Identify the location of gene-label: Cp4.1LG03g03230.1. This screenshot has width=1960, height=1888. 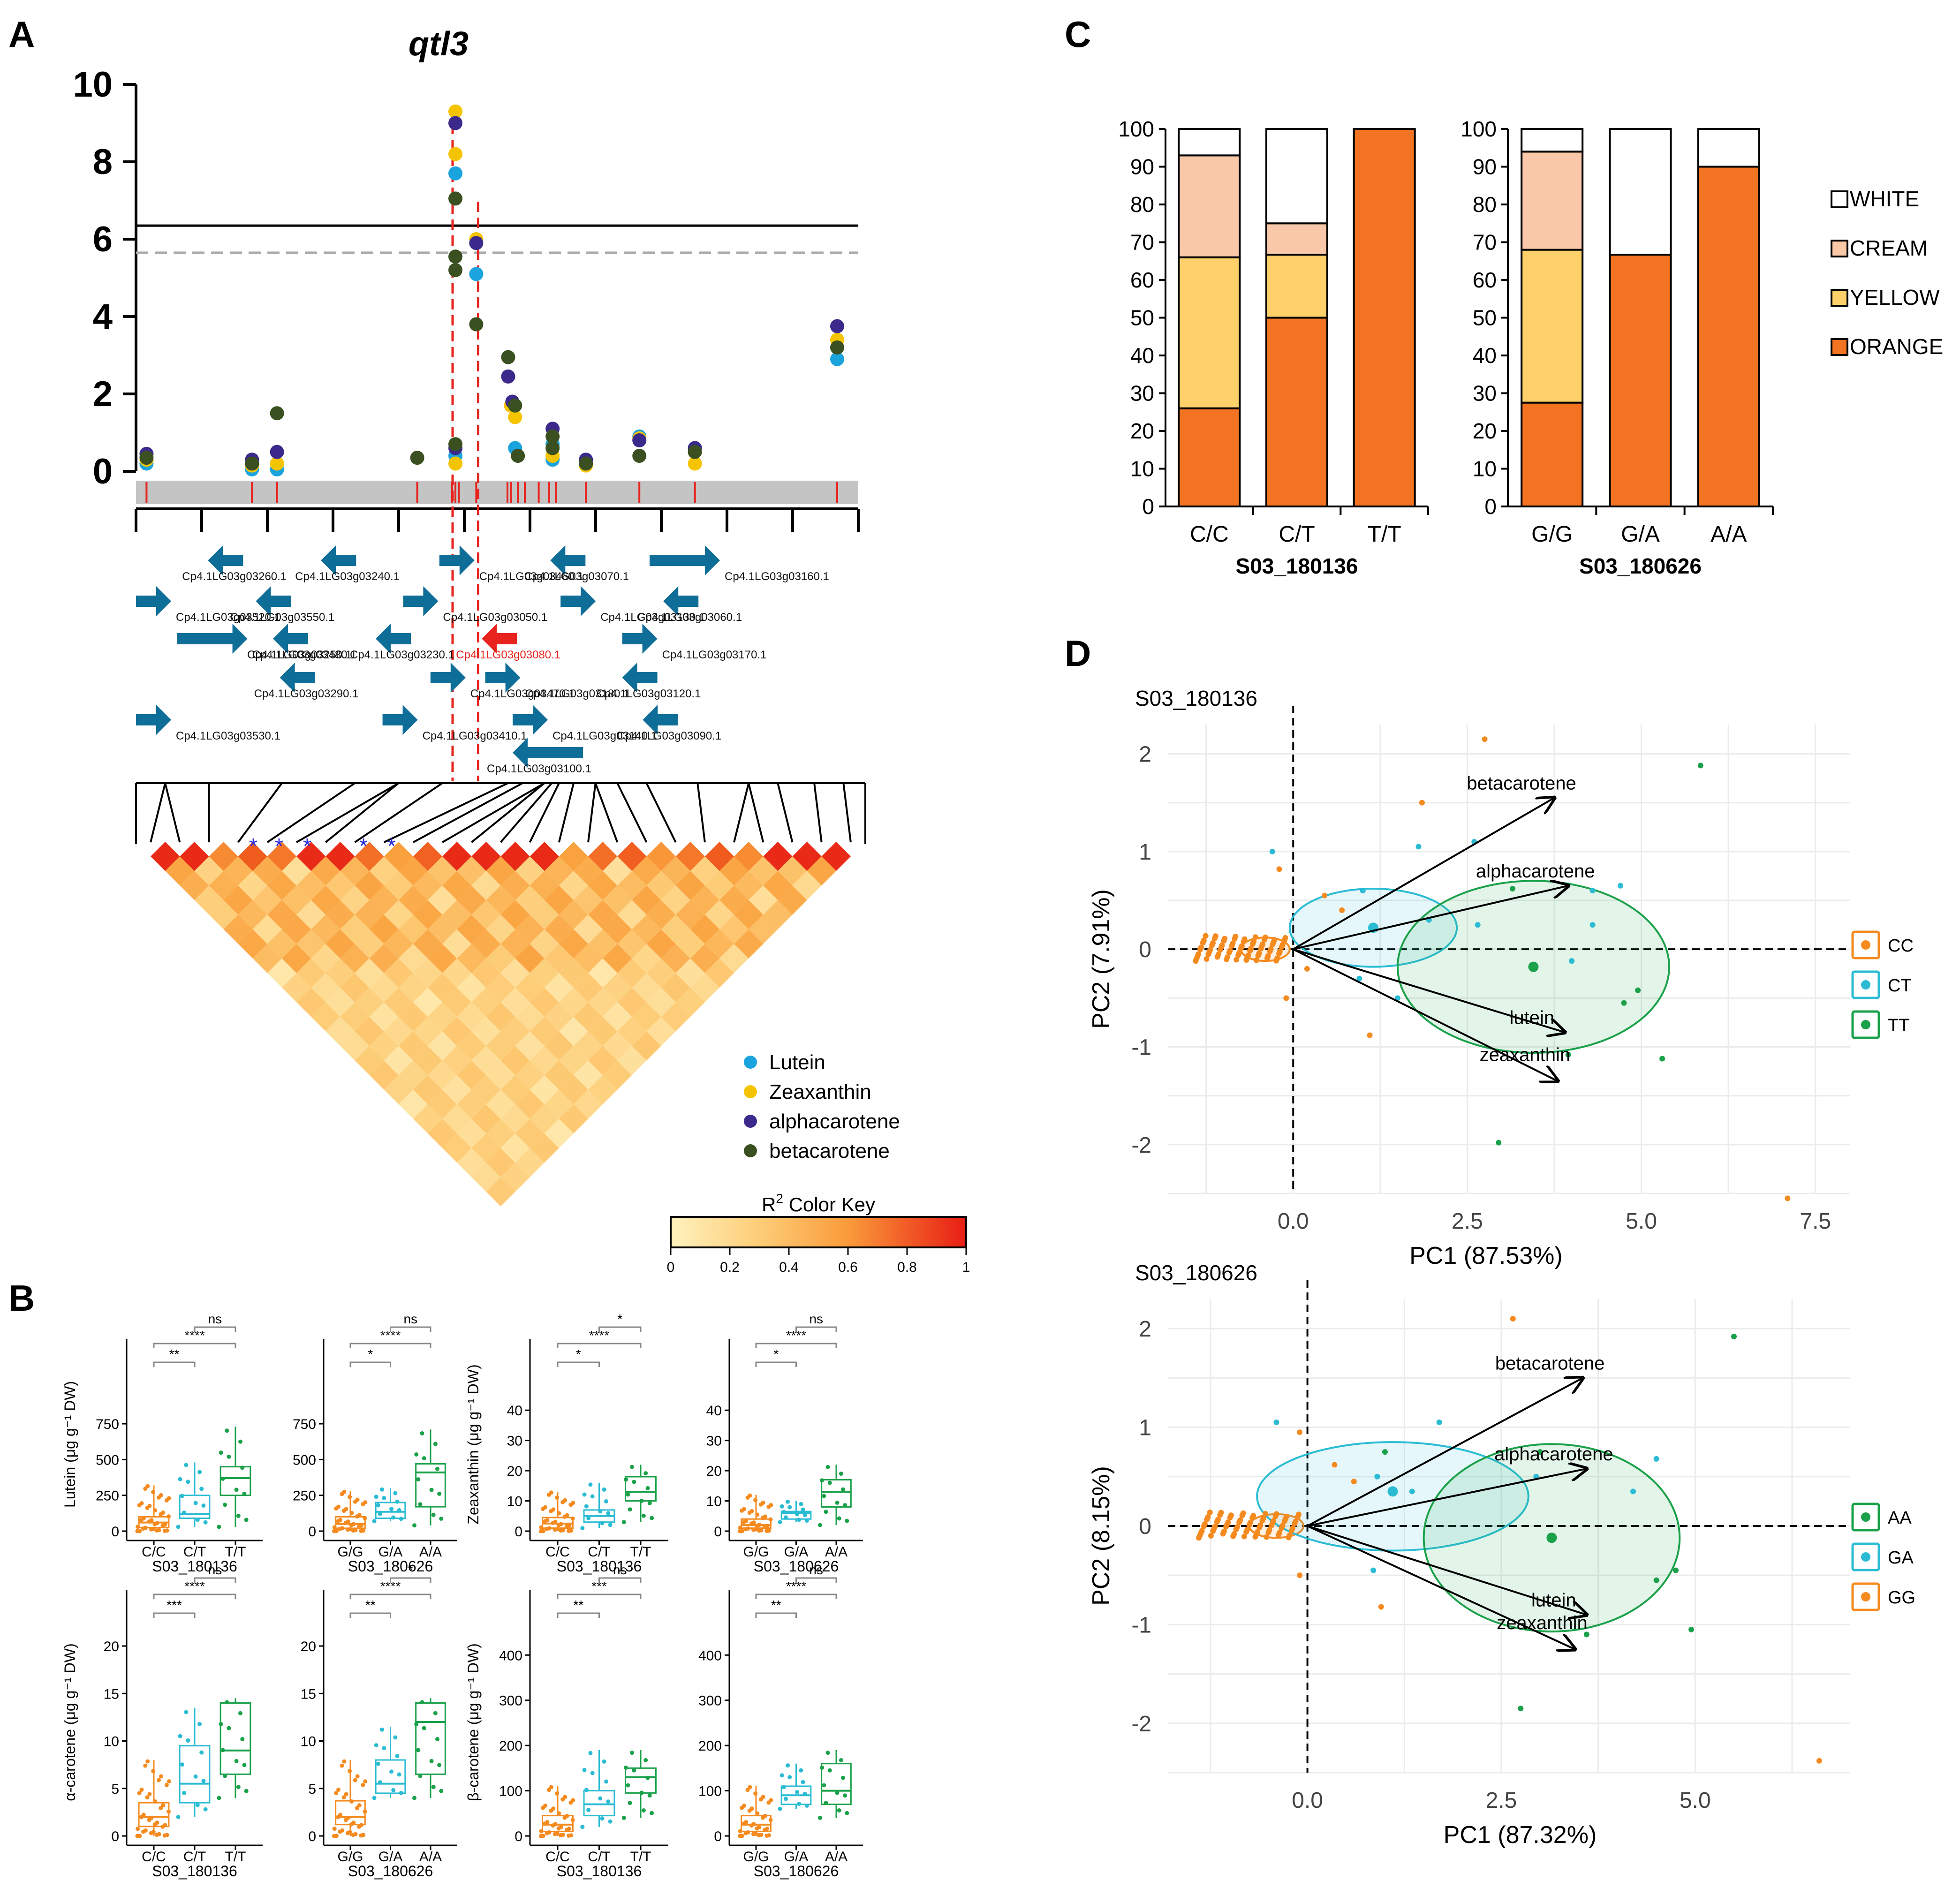
(402, 655).